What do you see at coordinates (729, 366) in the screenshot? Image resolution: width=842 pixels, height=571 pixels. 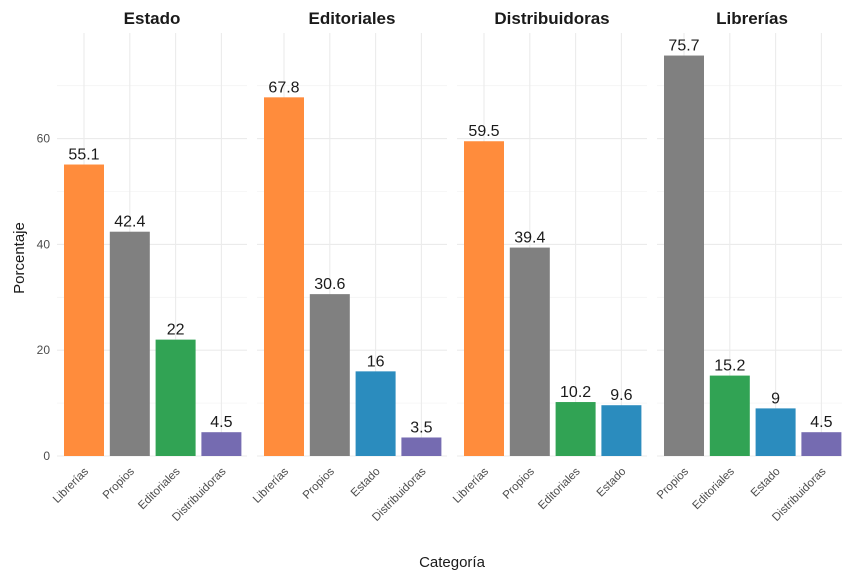 I see `data-label: 15.2` at bounding box center [729, 366].